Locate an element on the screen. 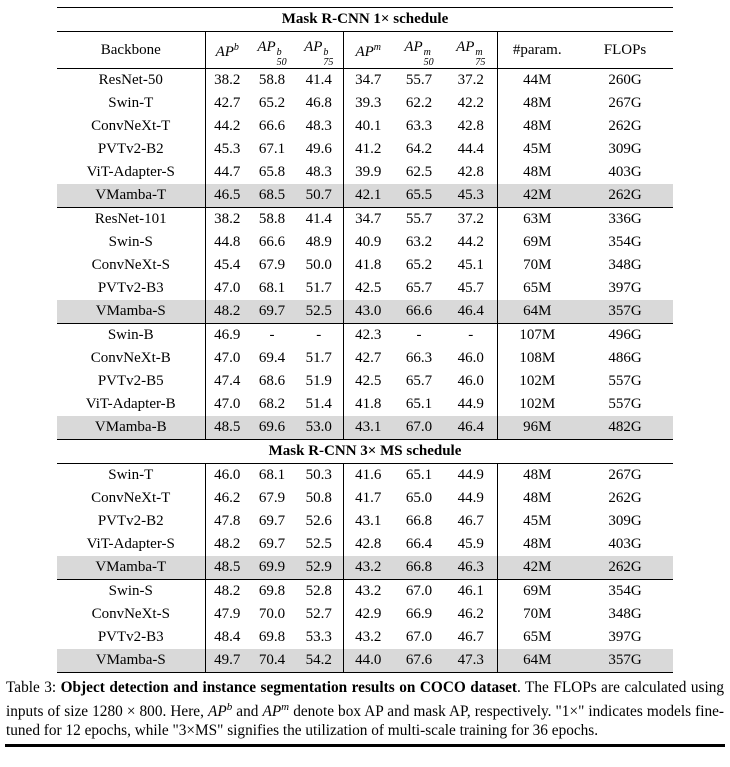 This screenshot has width=730, height=767. value-cell: 65.1 is located at coordinates (419, 475).